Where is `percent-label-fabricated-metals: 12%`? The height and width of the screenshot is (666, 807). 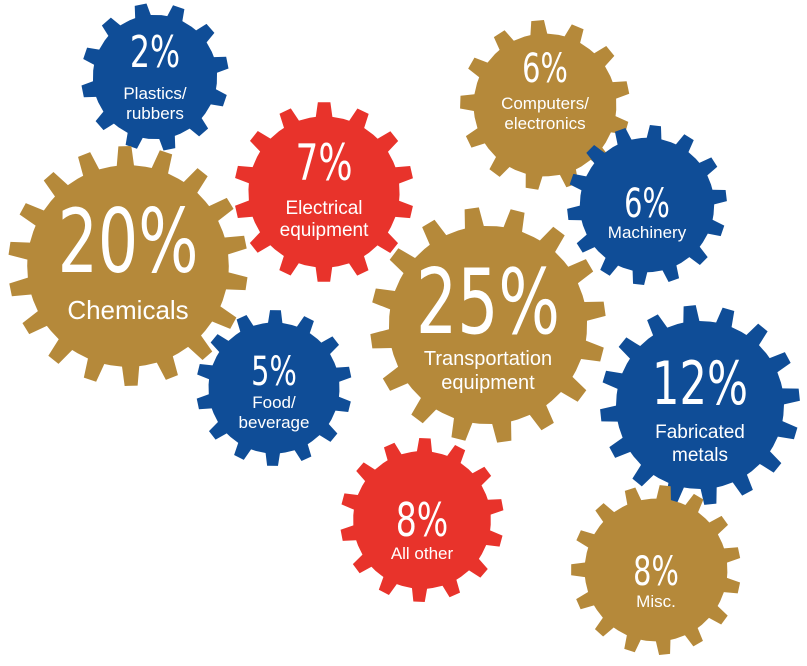 percent-label-fabricated-metals: 12% is located at coordinates (700, 384).